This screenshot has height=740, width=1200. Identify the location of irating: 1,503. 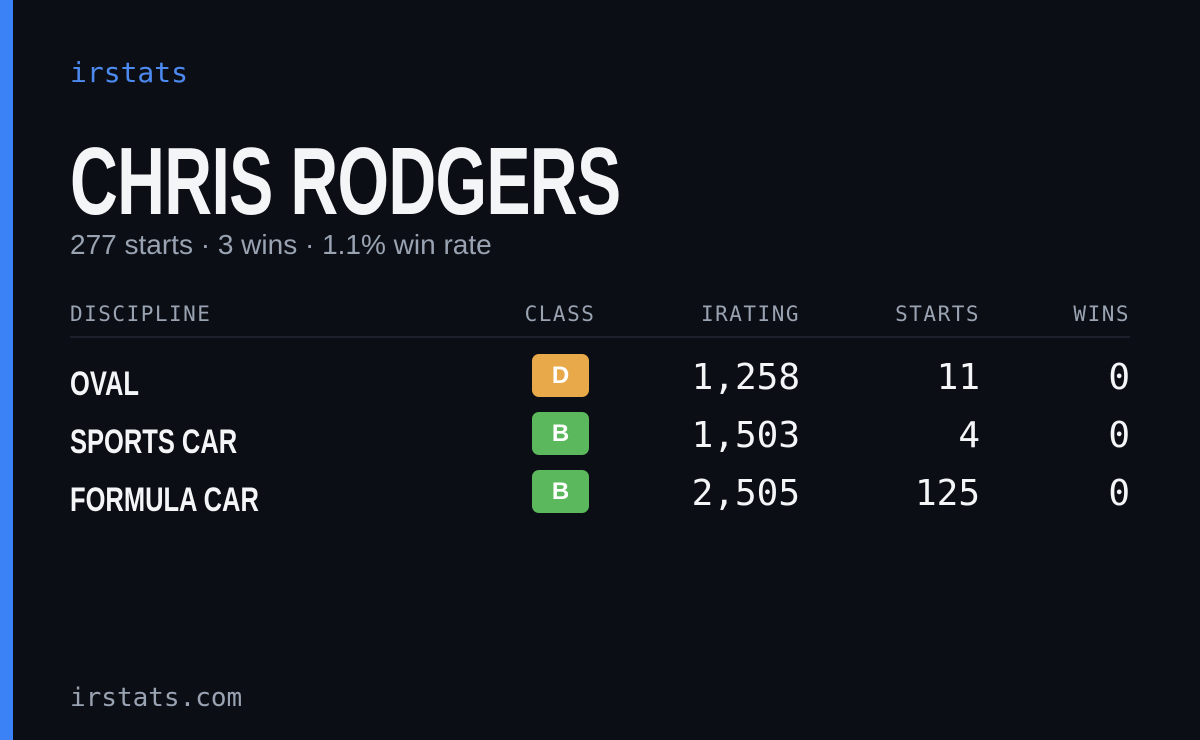
(745, 435).